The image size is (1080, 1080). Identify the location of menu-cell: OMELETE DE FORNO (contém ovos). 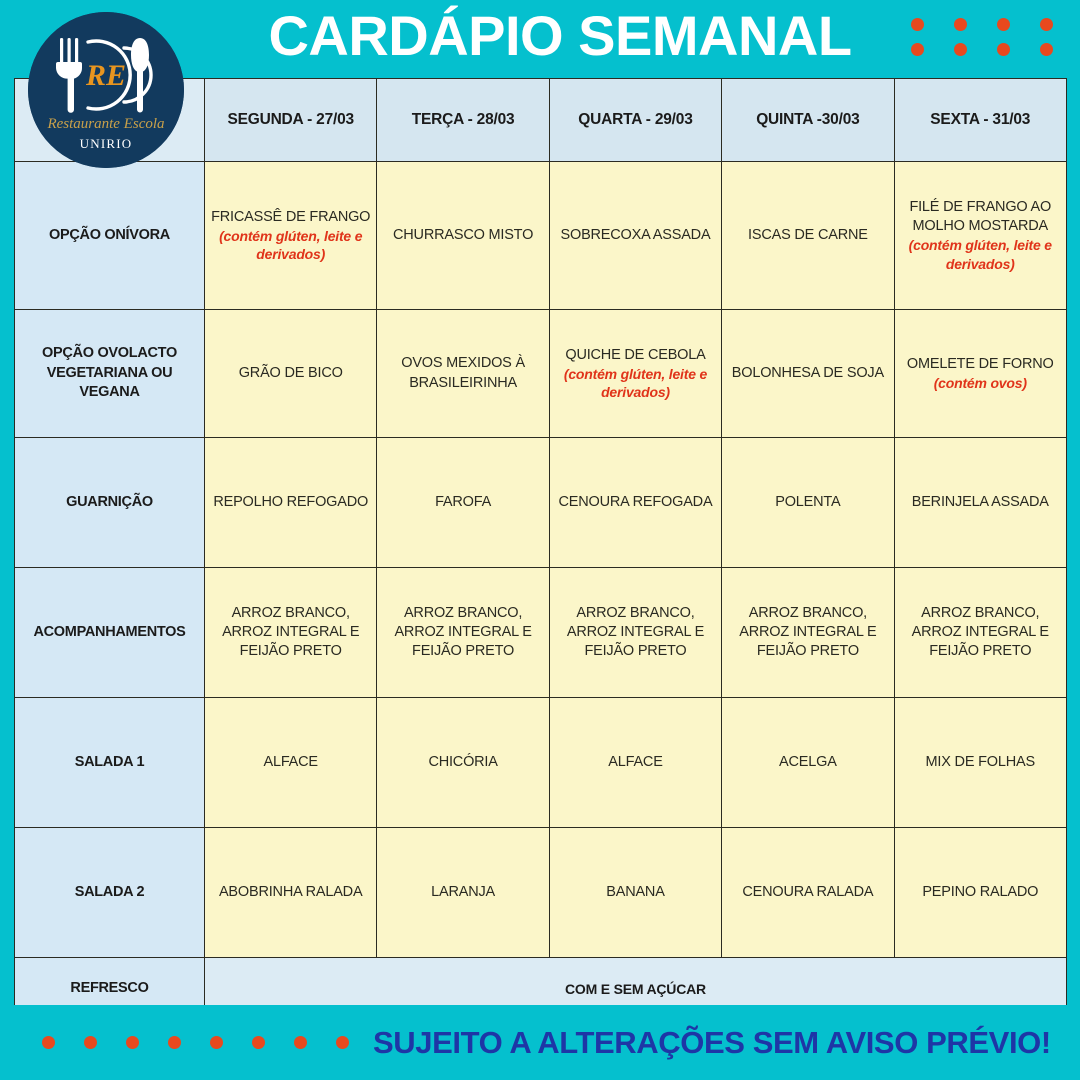
(980, 373).